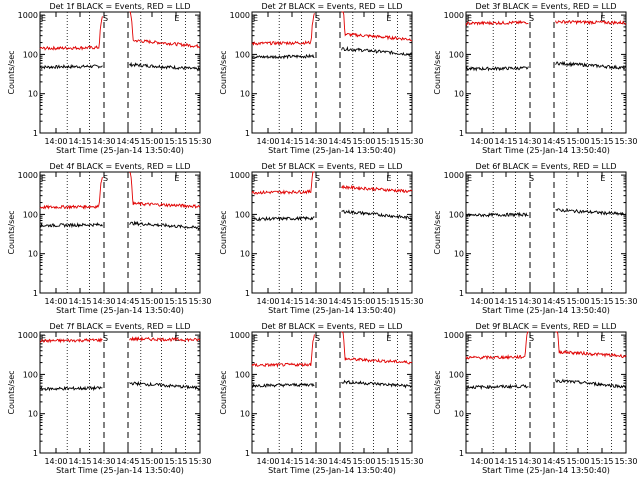  I want to click on plot-title: Det 8f BLACK = Events, RED = LLD, so click(331, 326).